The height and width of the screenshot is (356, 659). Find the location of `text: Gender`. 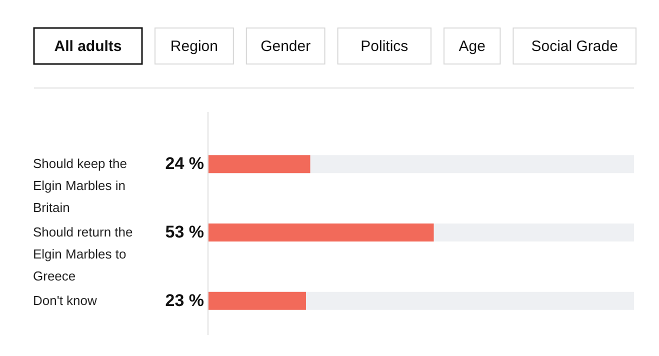

text: Gender is located at coordinates (285, 46).